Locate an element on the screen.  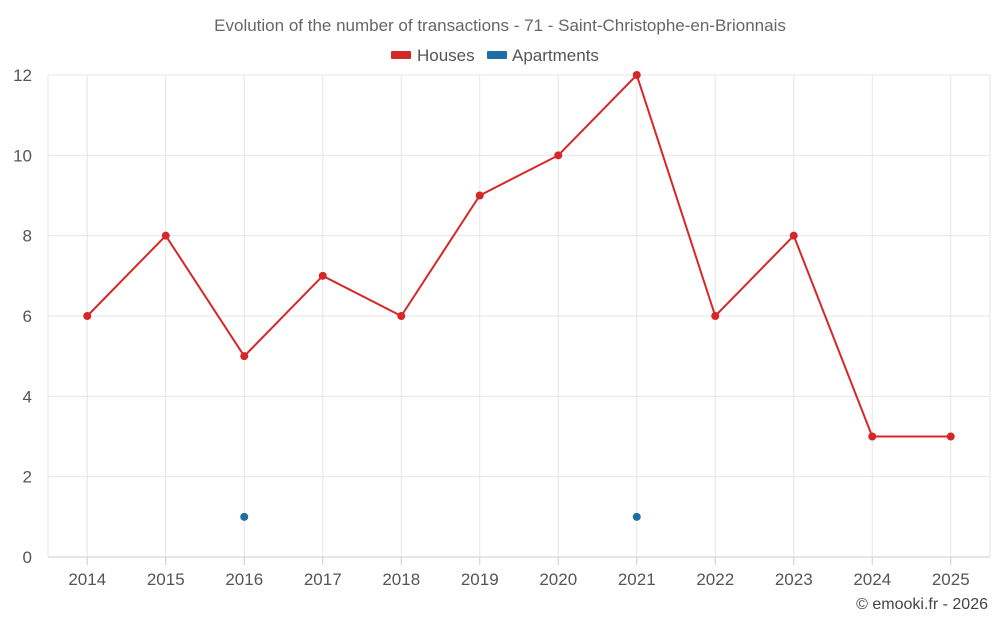
x-tick-label: 2018 is located at coordinates (401, 579).